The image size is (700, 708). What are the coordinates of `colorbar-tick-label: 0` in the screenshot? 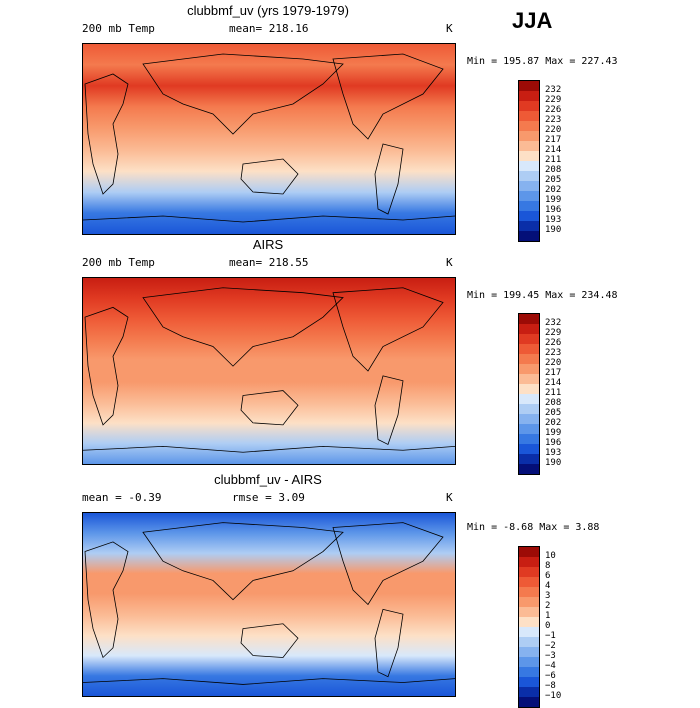 It's located at (548, 626).